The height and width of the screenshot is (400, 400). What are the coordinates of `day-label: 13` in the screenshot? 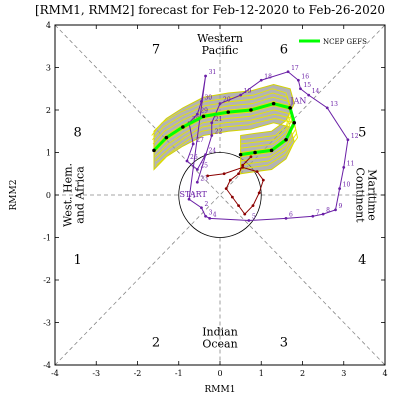 It's located at (334, 104).